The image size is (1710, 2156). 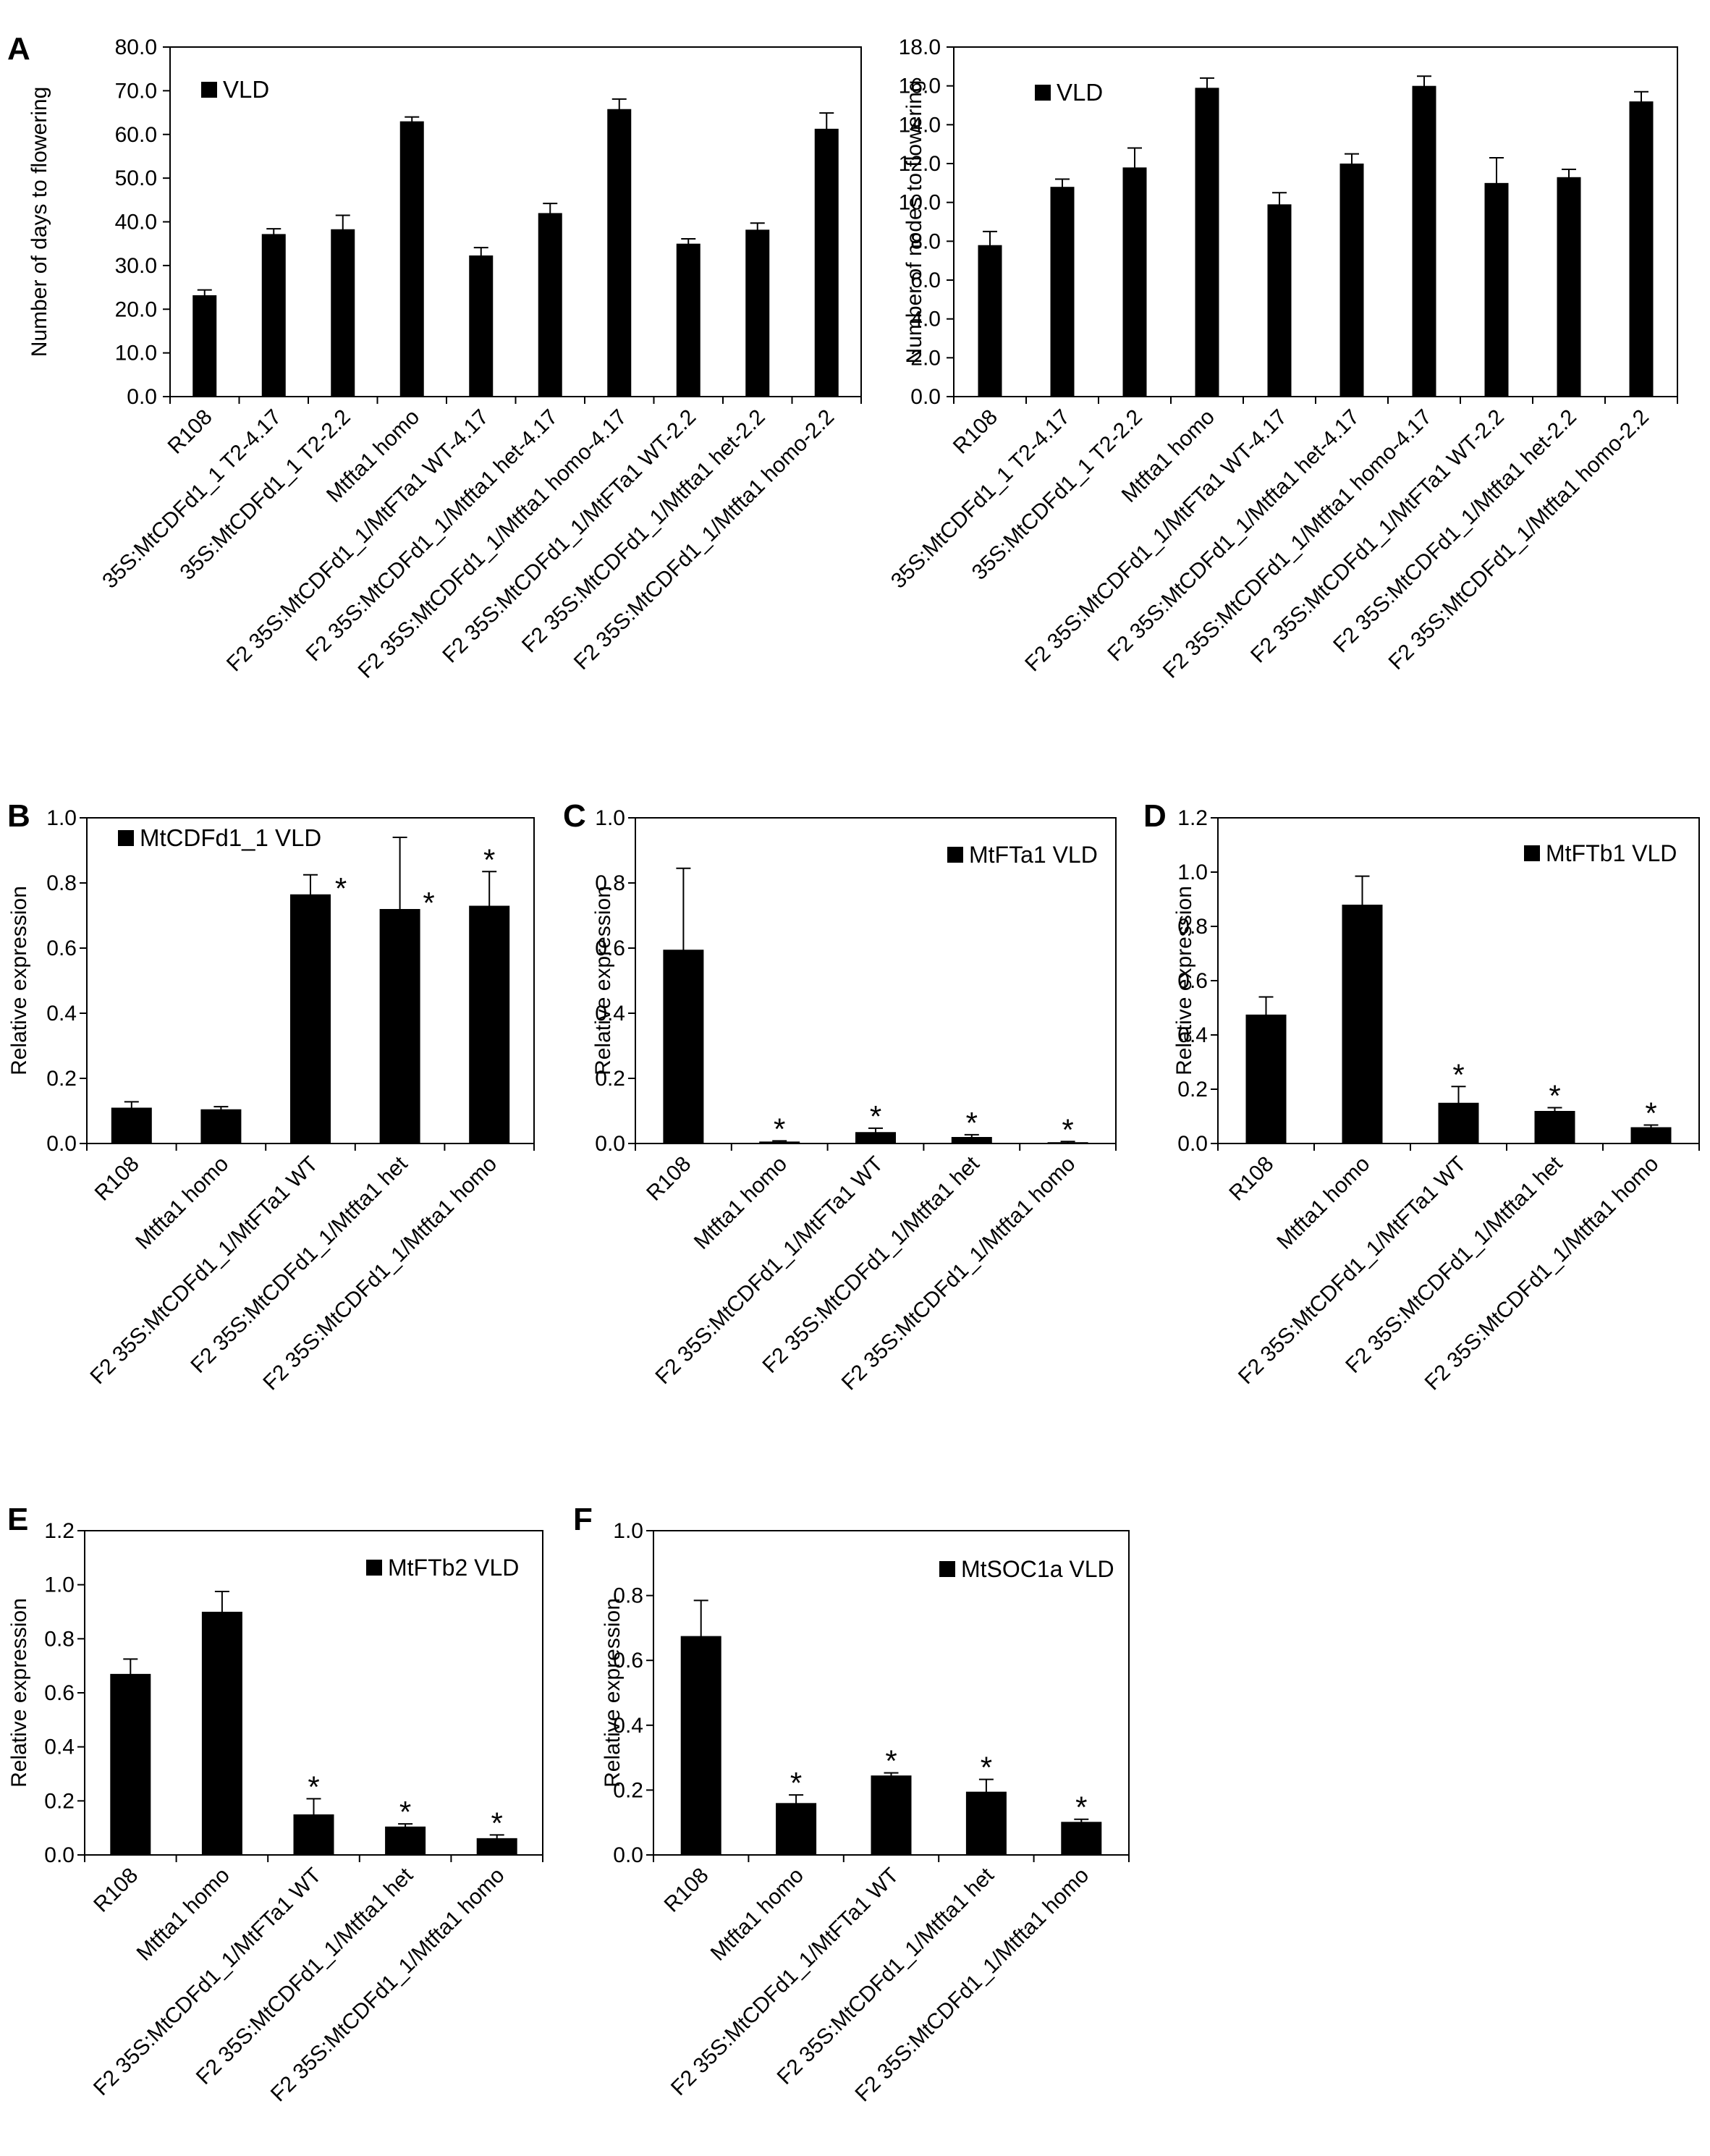 I want to click on y-axis-label: Number of nodes to flowering, so click(x=914, y=222).